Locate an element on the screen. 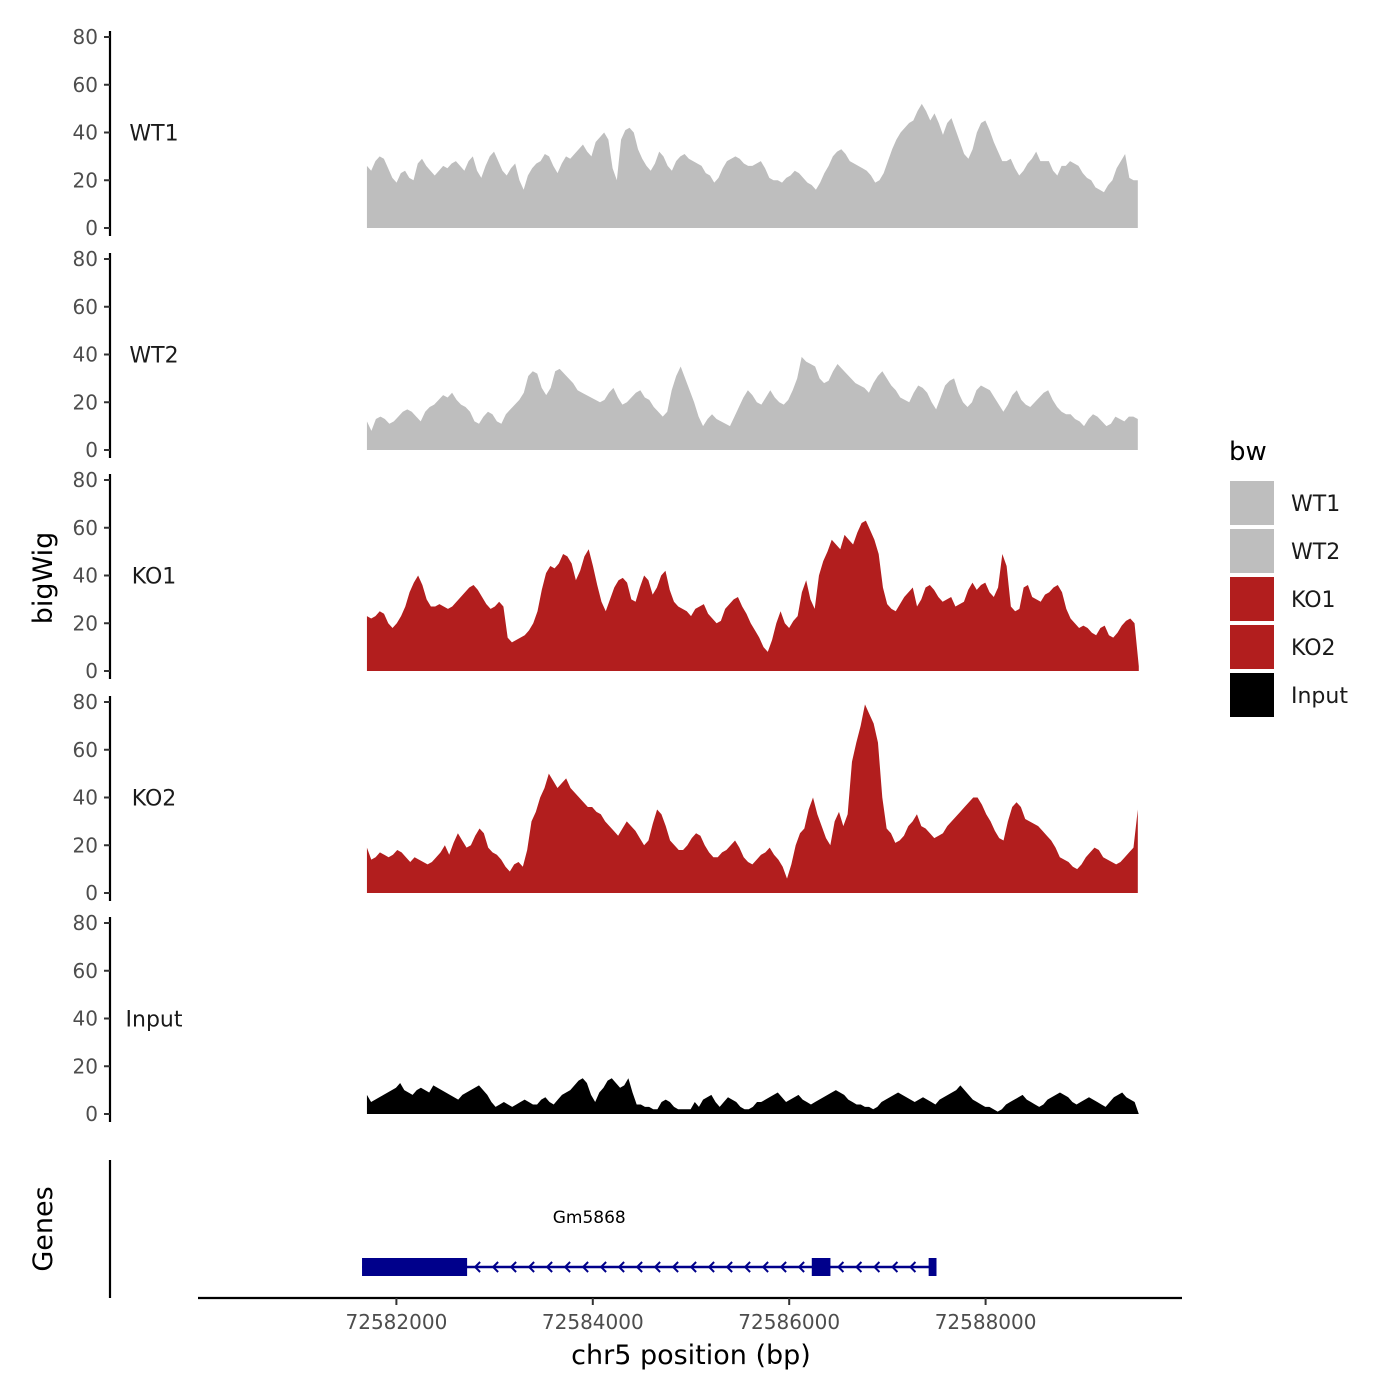 Image resolution: width=1400 pixels, height=1400 pixels. y-axis-title: bigWig is located at coordinates (43, 578).